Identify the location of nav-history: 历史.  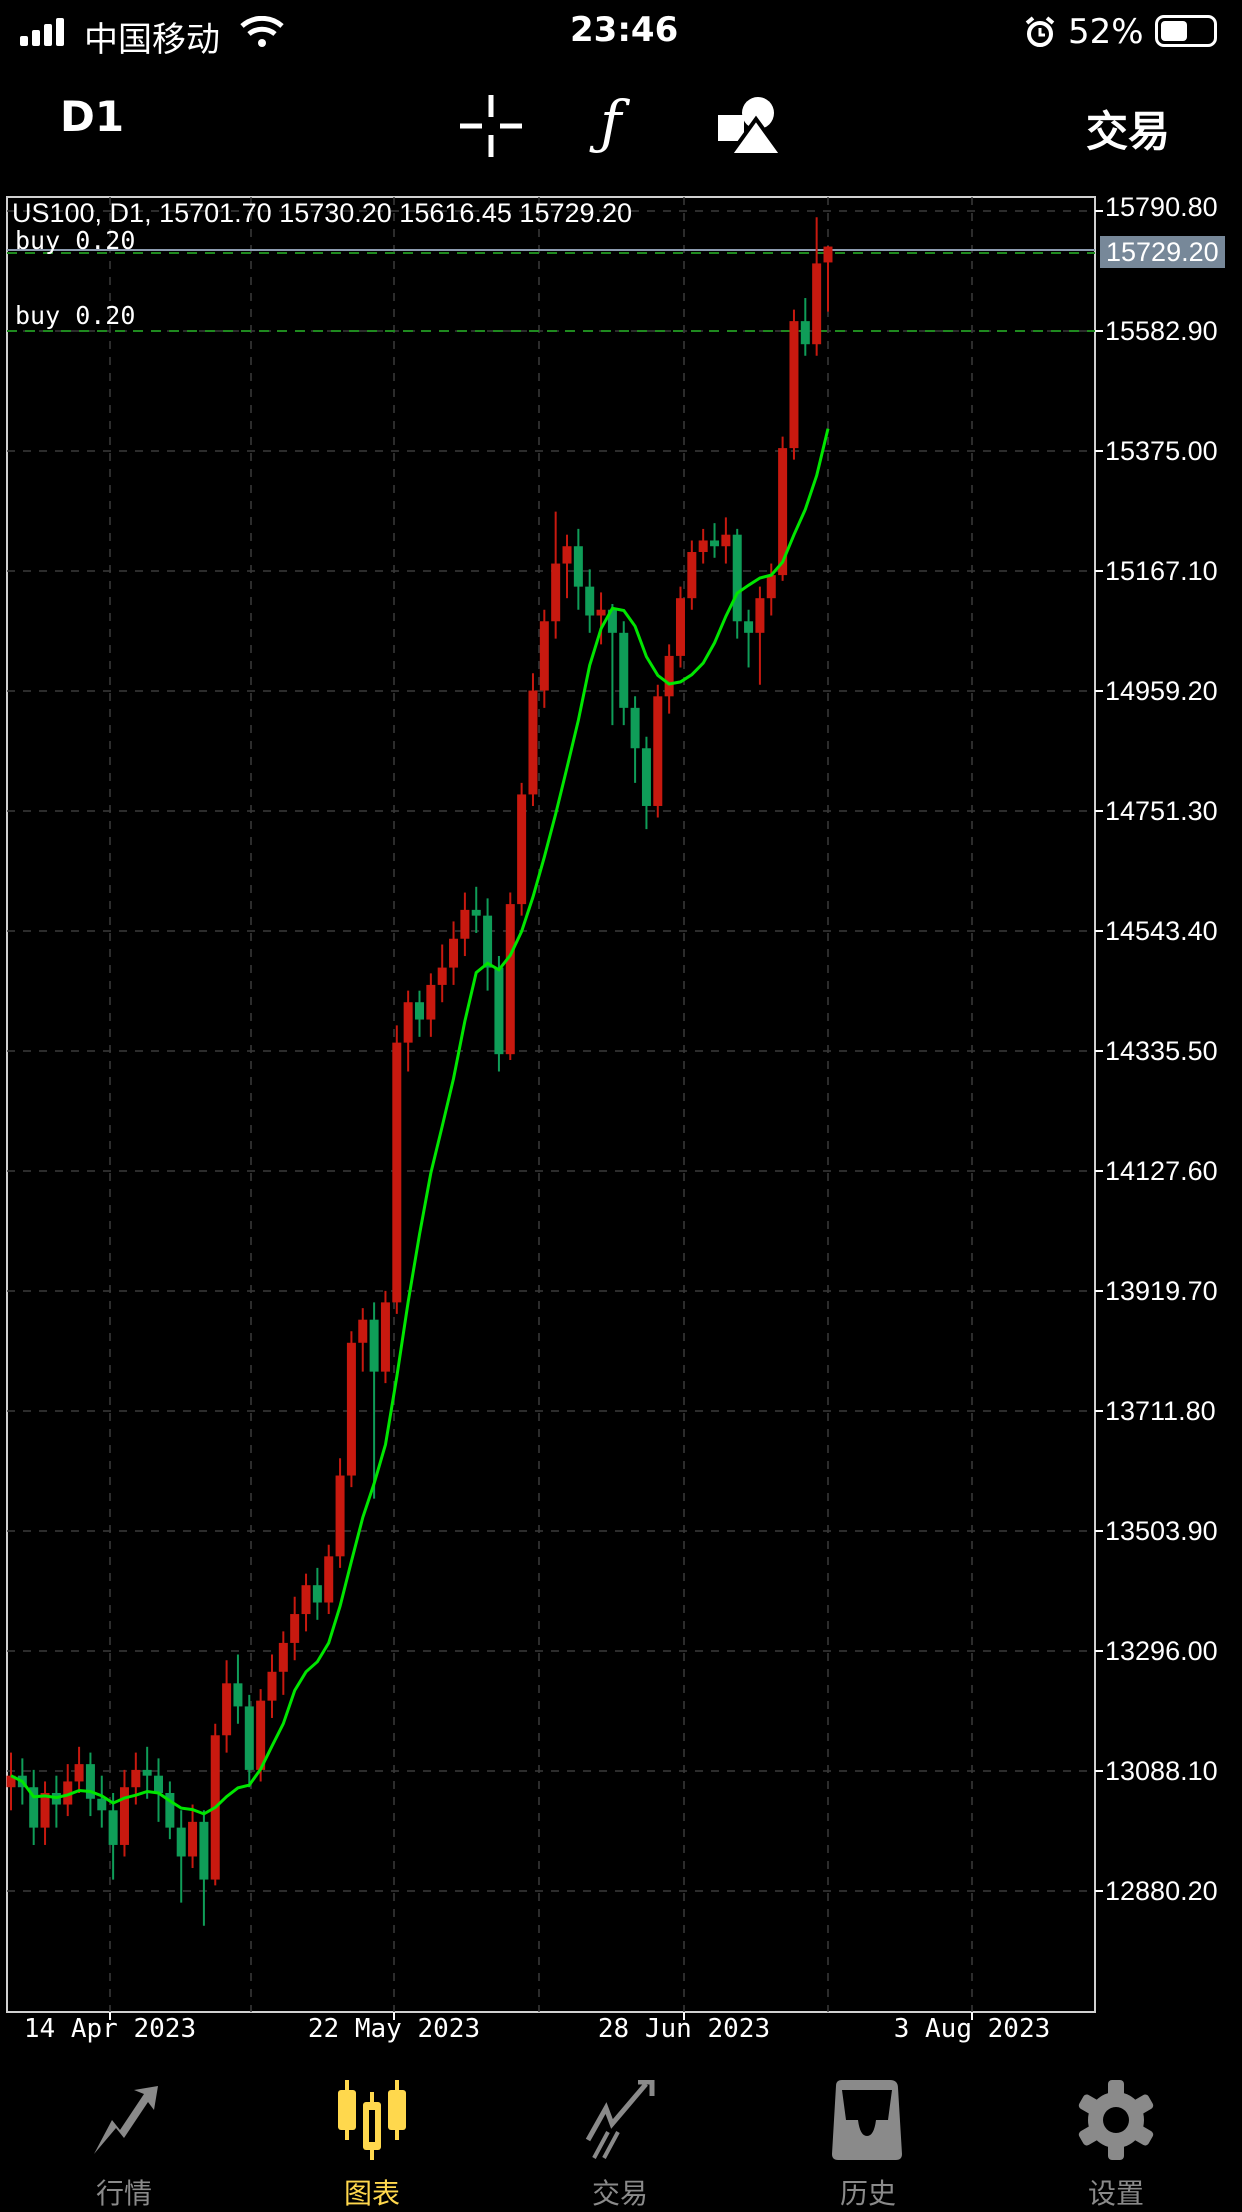
(868, 2146).